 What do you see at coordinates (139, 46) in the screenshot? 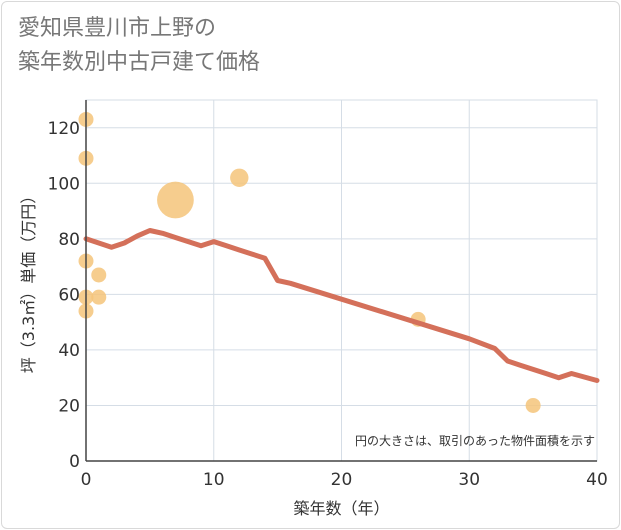
I see `chart-title: 愛知県豊川市上野の 築年数別中古戸建て価格` at bounding box center [139, 46].